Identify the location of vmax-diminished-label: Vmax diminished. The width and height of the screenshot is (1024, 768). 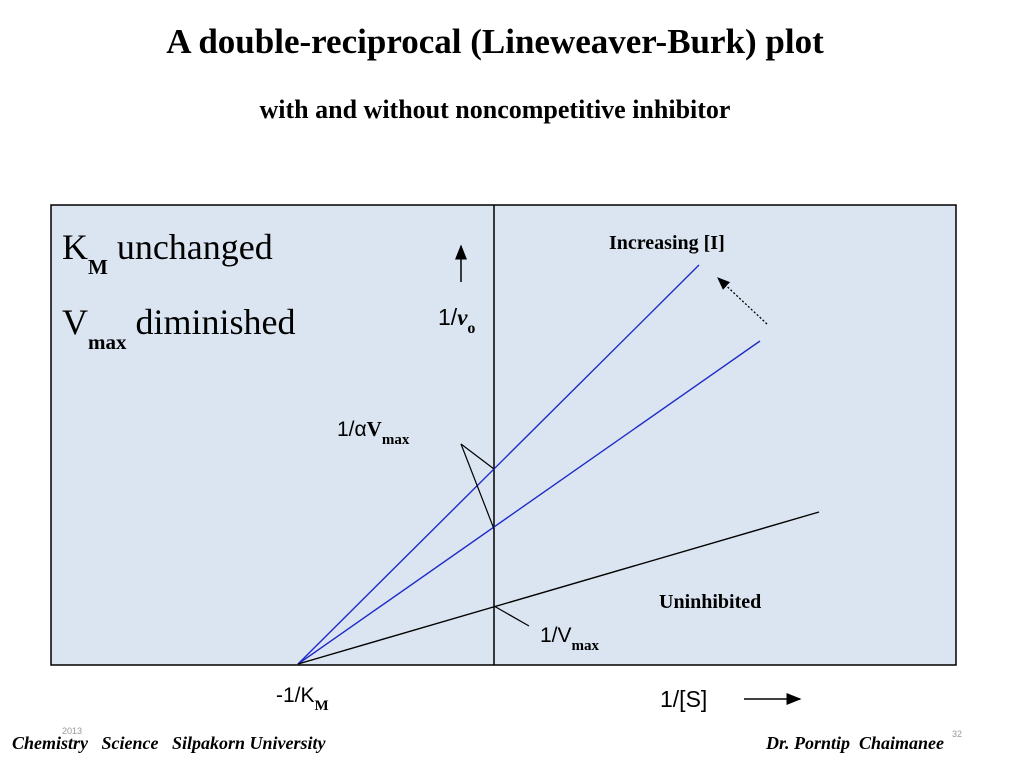
(179, 328).